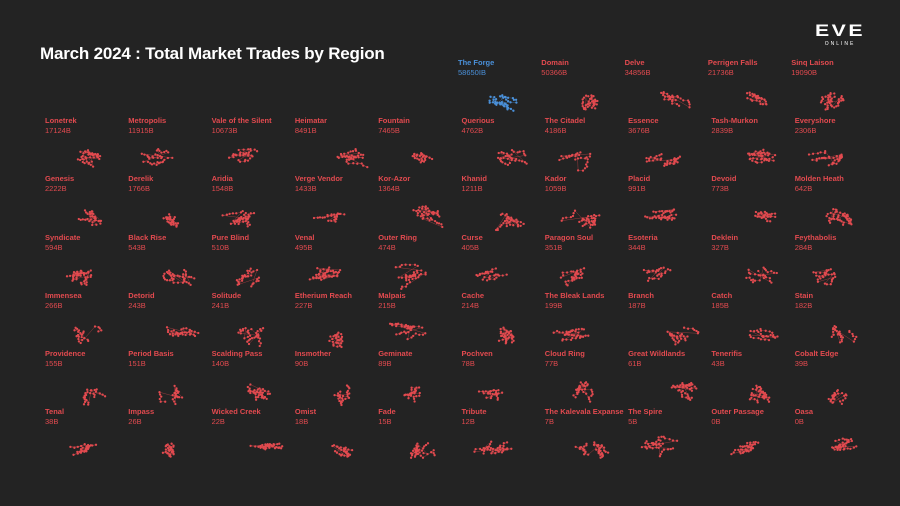 The image size is (900, 506). I want to click on region-cell-pure-blind: Pure Blind 510B, so click(253, 262).